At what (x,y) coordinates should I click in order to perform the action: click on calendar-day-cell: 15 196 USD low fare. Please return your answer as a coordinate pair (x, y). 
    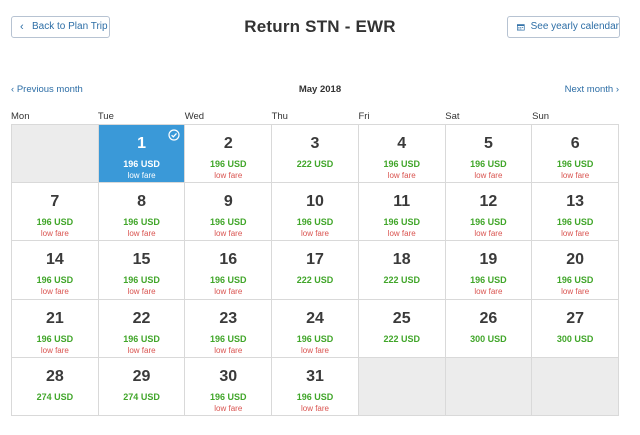
    Looking at the image, I should click on (142, 270).